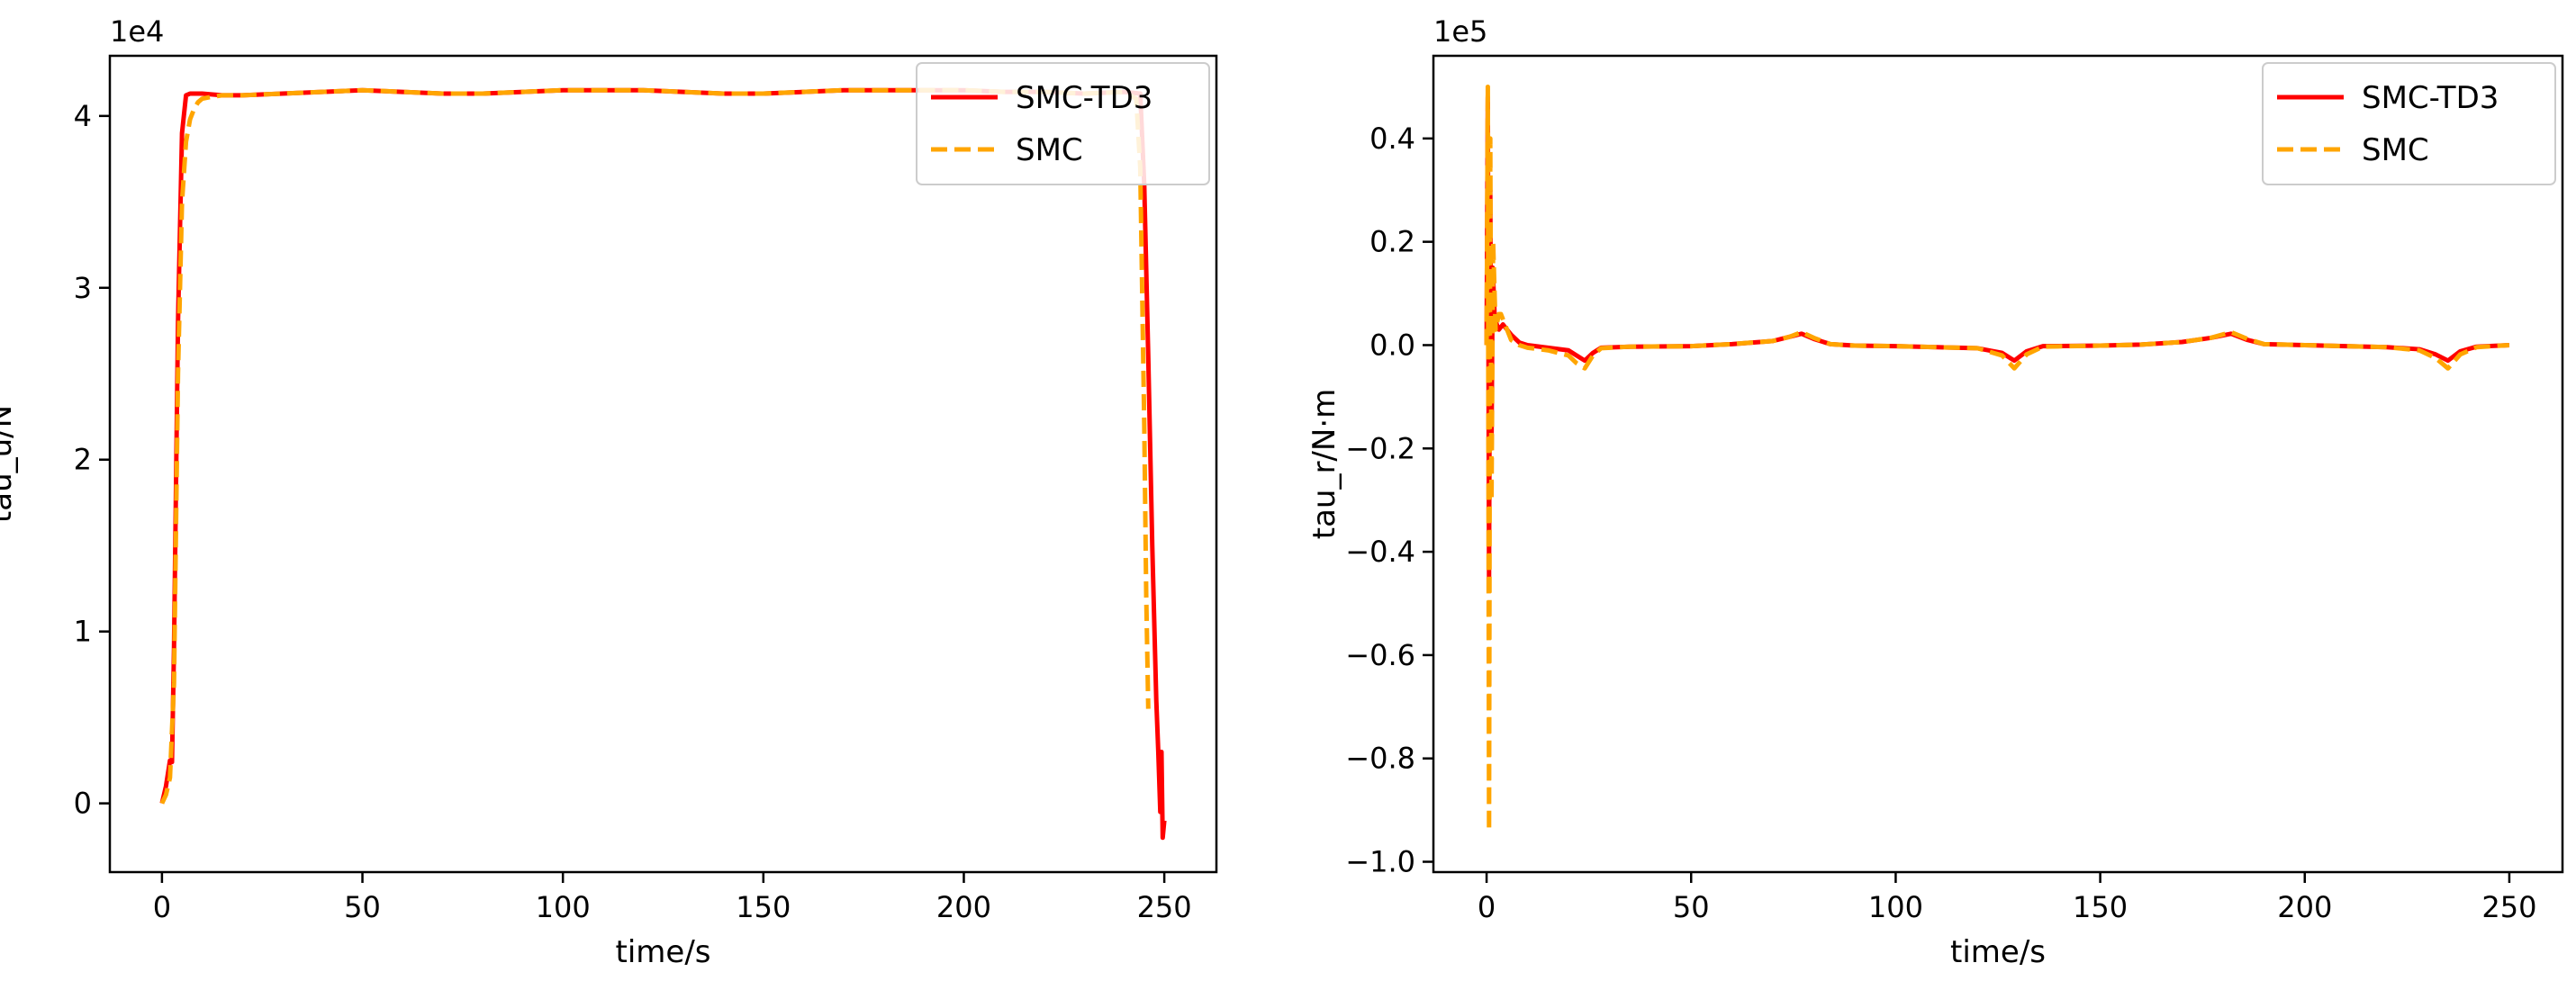  I want to click on tau-r-legend: SMC-TD3 SMC, so click(2409, 124).